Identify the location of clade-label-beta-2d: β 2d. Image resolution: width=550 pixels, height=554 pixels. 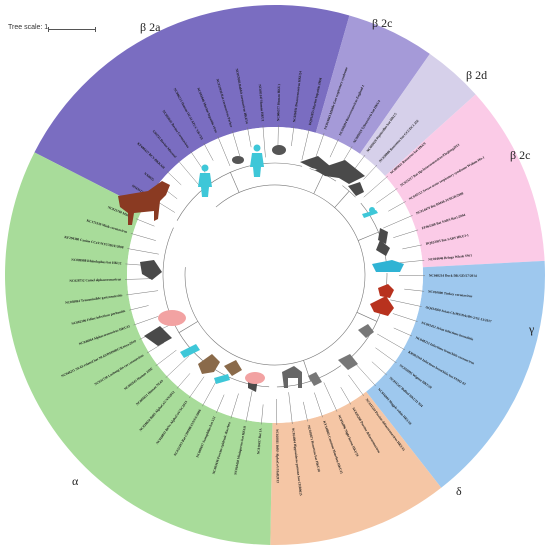
(476, 75).